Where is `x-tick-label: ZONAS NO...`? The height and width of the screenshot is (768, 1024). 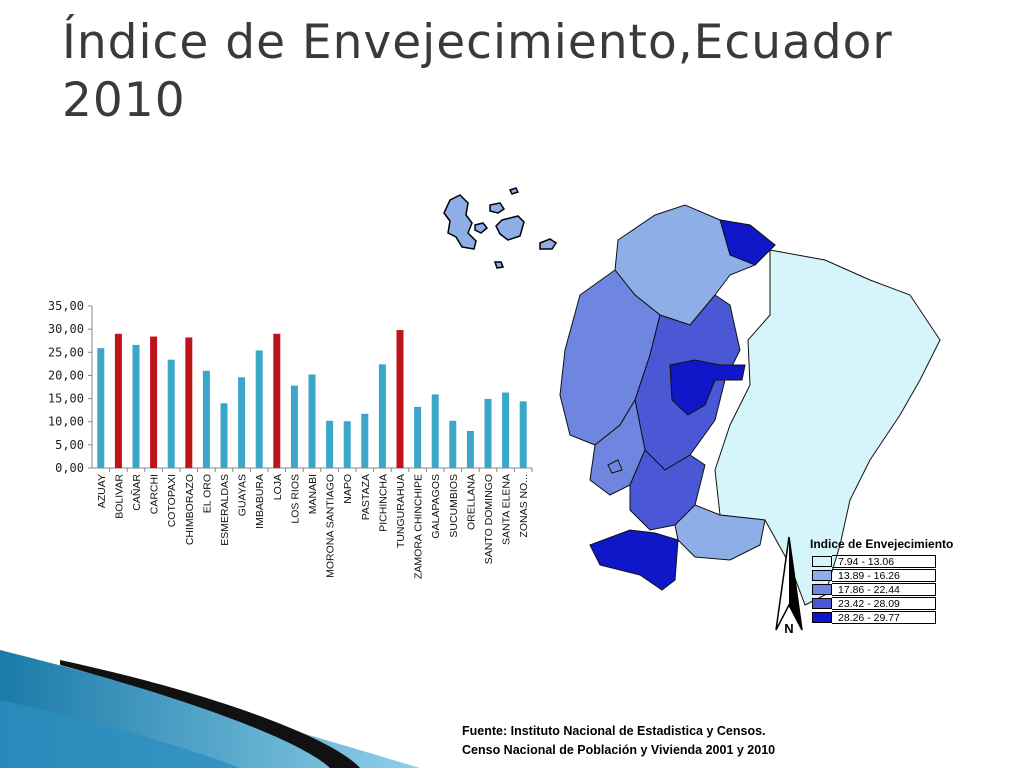
x-tick-label: ZONAS NO... is located at coordinates (524, 506).